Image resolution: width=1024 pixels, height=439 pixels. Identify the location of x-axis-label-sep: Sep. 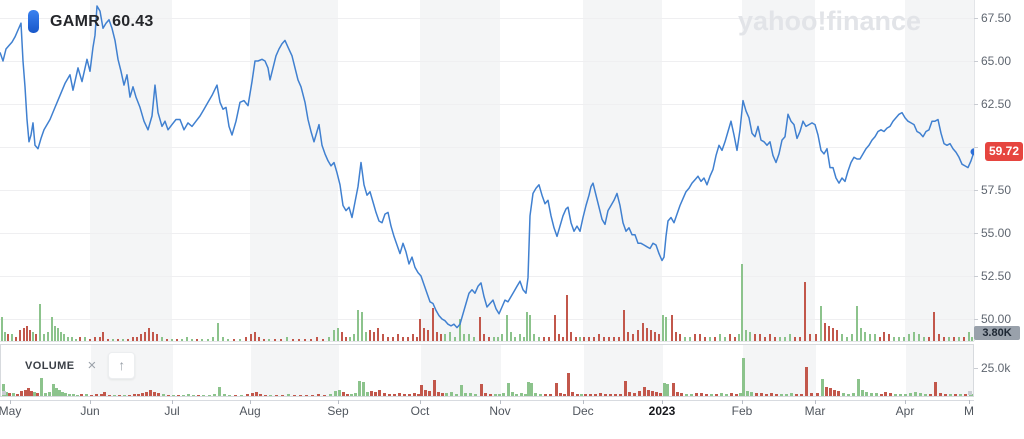
(338, 411).